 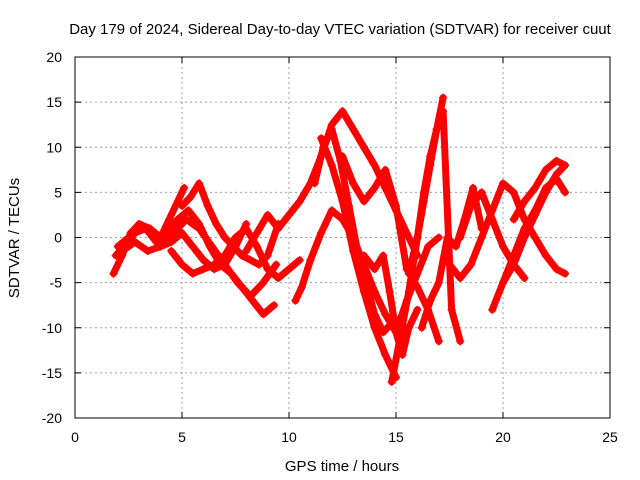 I want to click on y-axis-label: SDTVAR / TECUs, so click(x=14, y=238).